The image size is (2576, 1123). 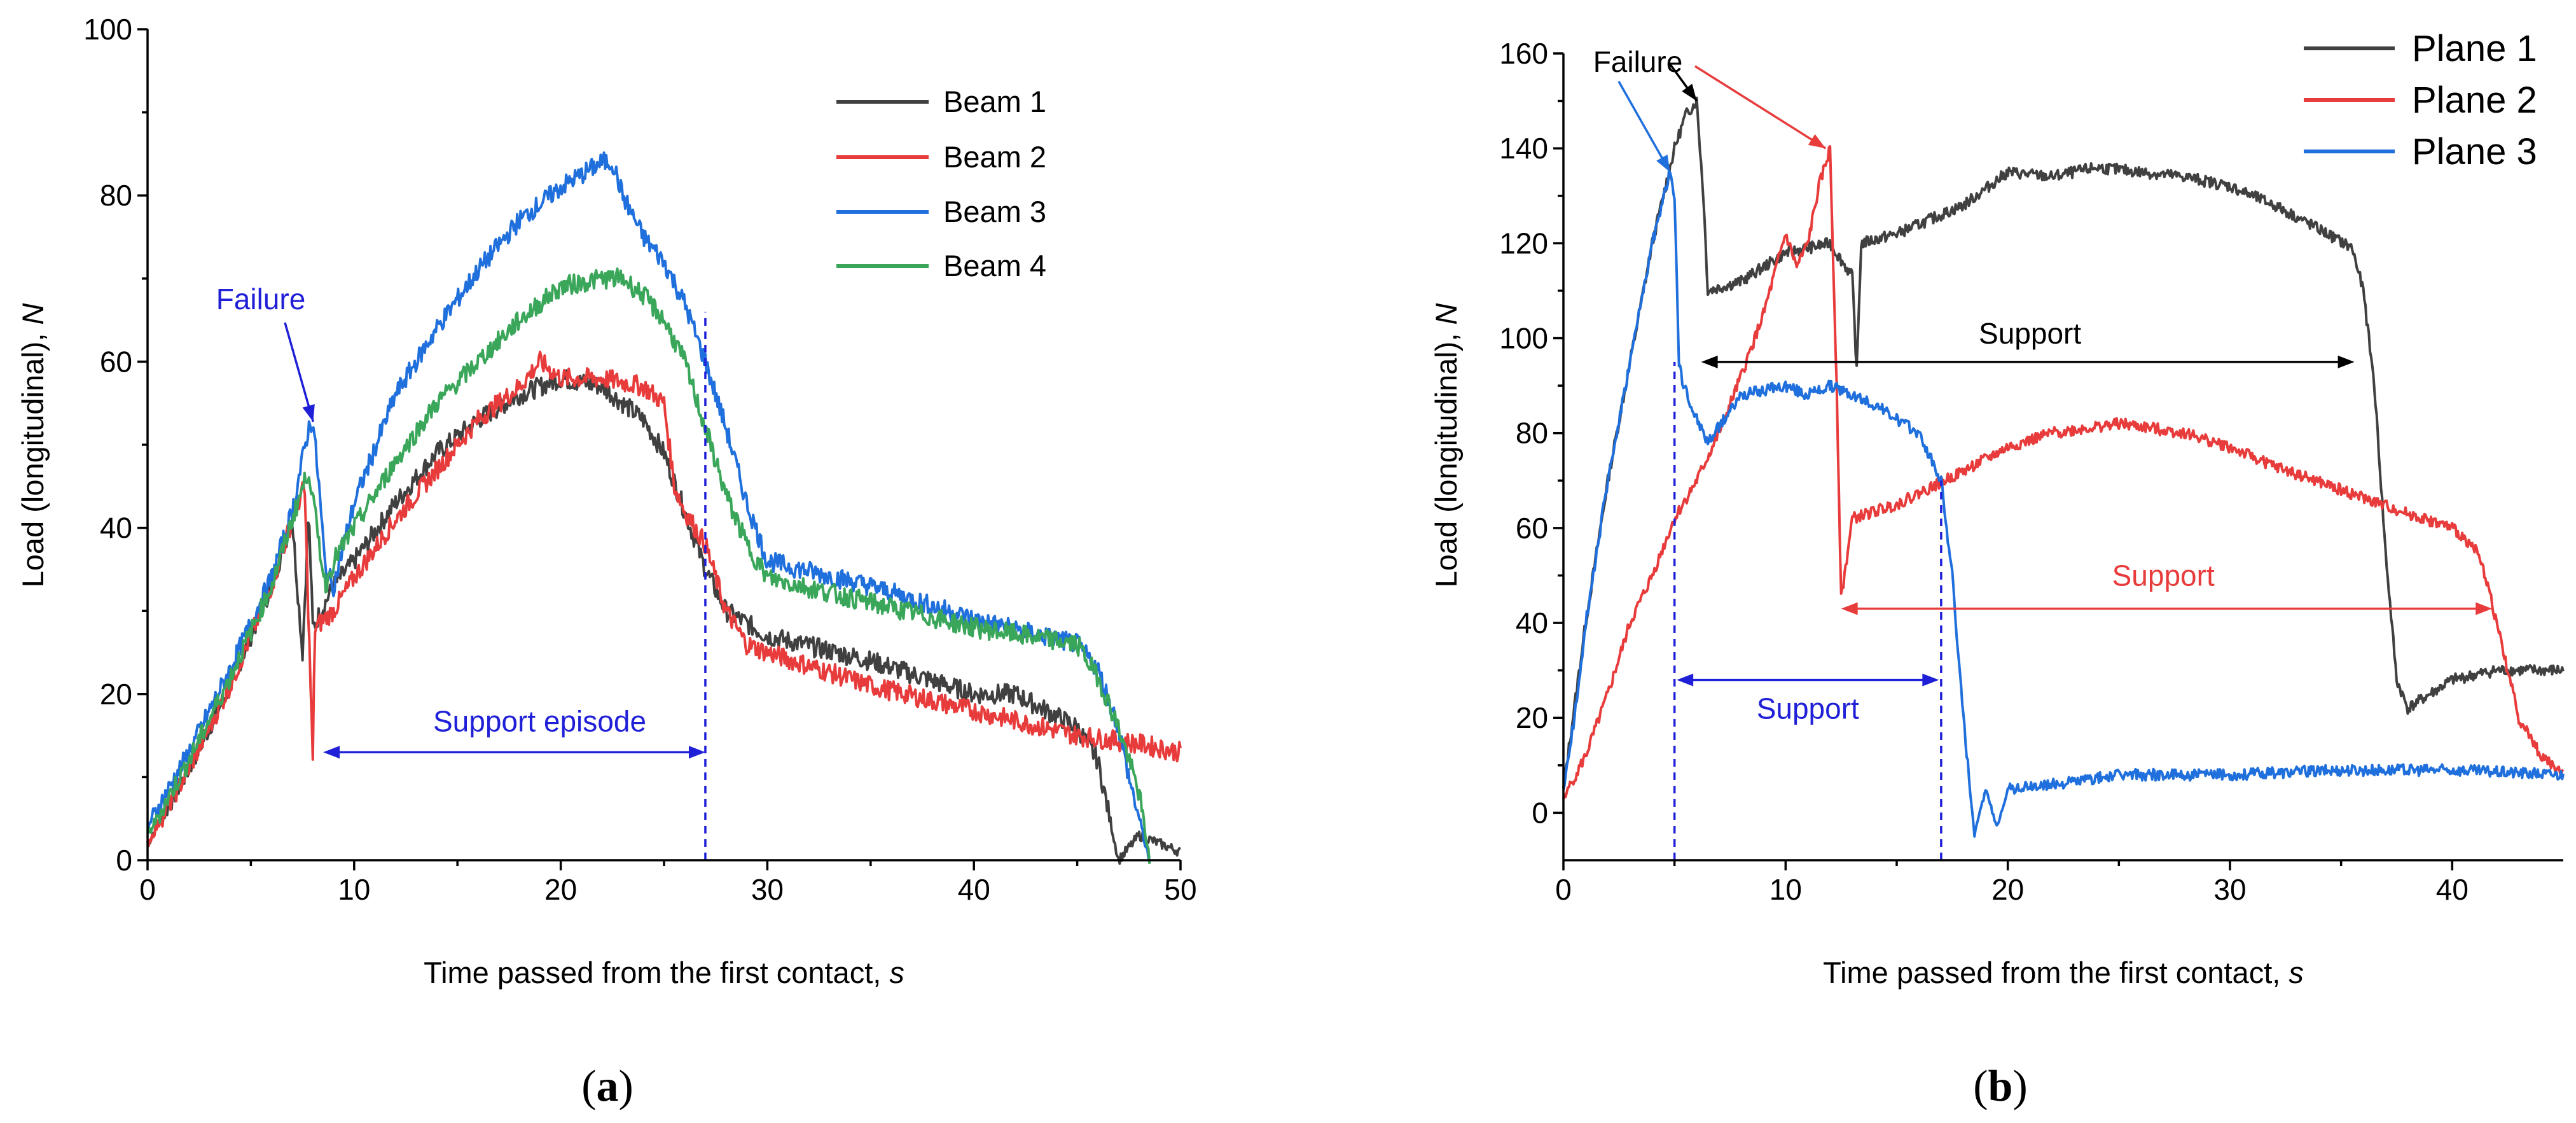 What do you see at coordinates (664, 972) in the screenshot?
I see `panel-a-x-axis-title: Time passed from the first contact, s` at bounding box center [664, 972].